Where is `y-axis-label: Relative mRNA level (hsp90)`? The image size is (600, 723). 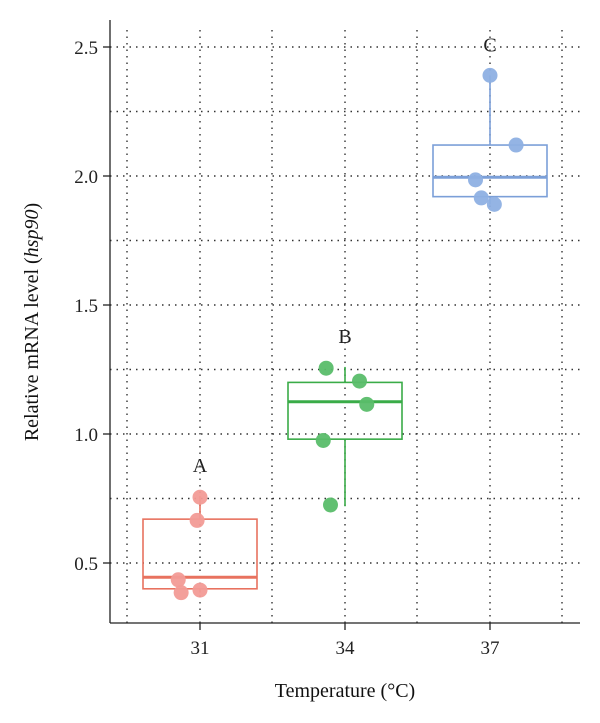
y-axis-label: Relative mRNA level (hsp90) is located at coordinates (32, 322).